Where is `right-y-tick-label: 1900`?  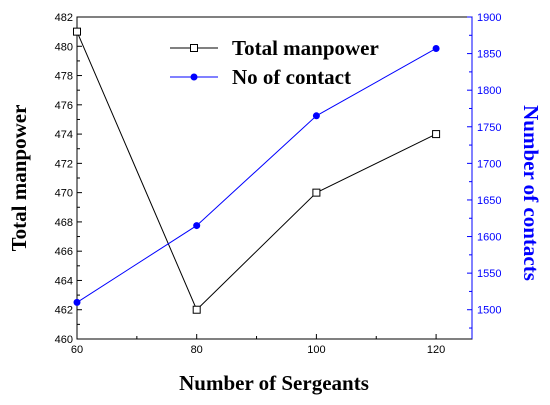 right-y-tick-label: 1900 is located at coordinates (489, 18).